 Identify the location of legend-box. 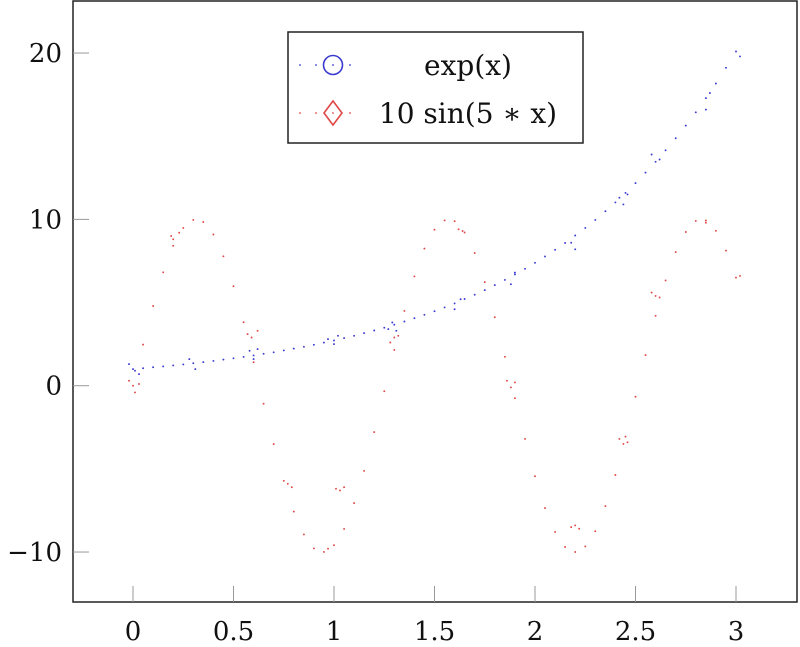
(435, 87).